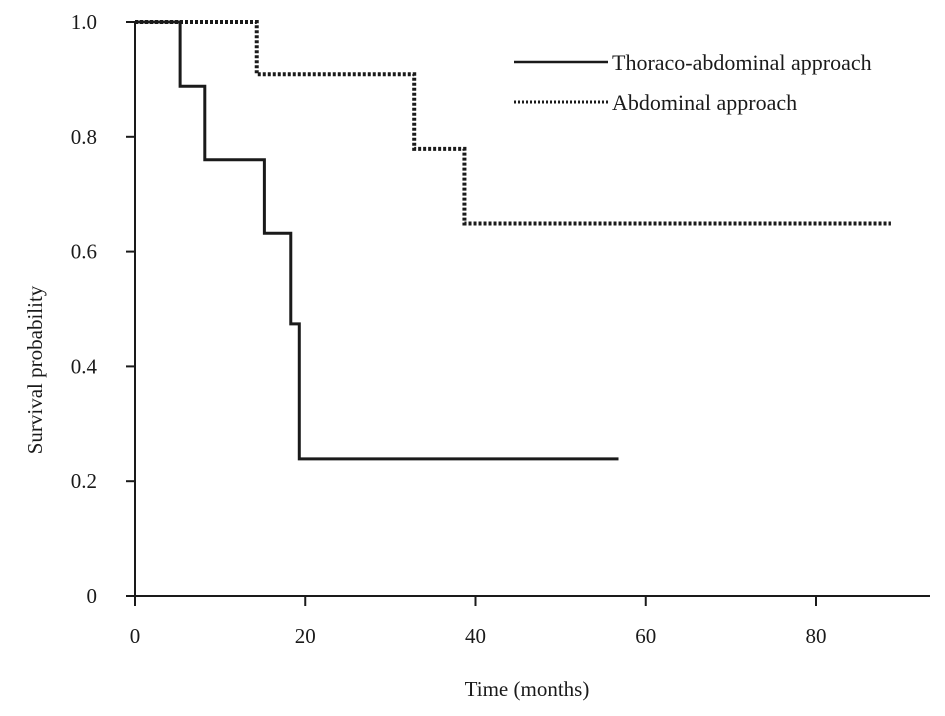 Image resolution: width=945 pixels, height=716 pixels. Describe the element at coordinates (84, 366) in the screenshot. I see `y-tick-label: 0.4` at that location.